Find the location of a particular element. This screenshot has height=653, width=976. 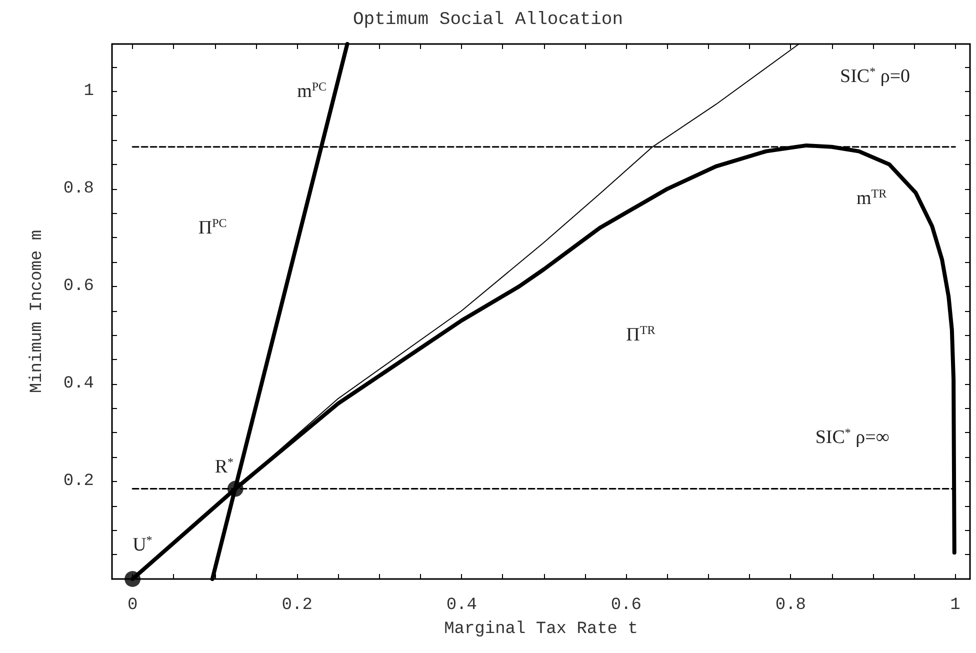

y-tick-label: 0.8 is located at coordinates (78, 188).